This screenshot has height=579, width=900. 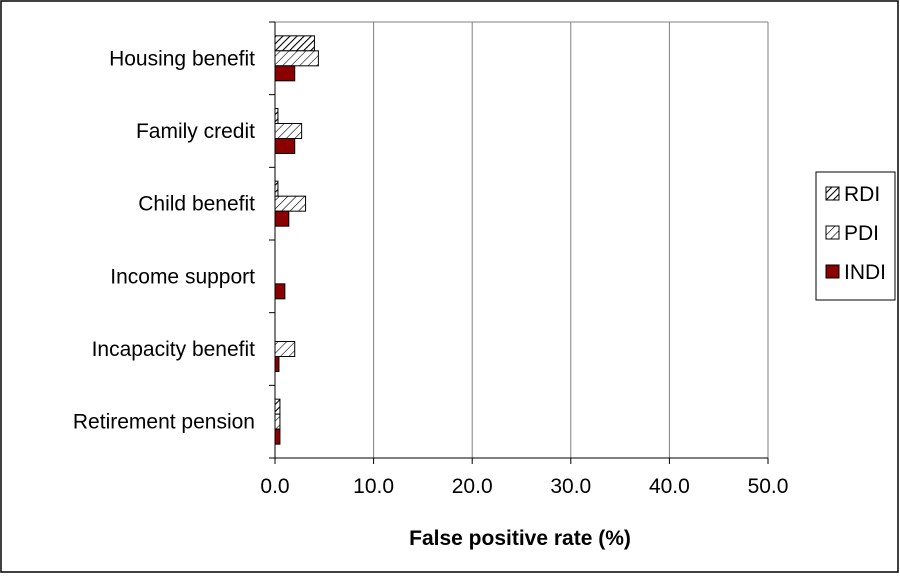 What do you see at coordinates (174, 349) in the screenshot?
I see `y-tick-label: Incapacity benefit` at bounding box center [174, 349].